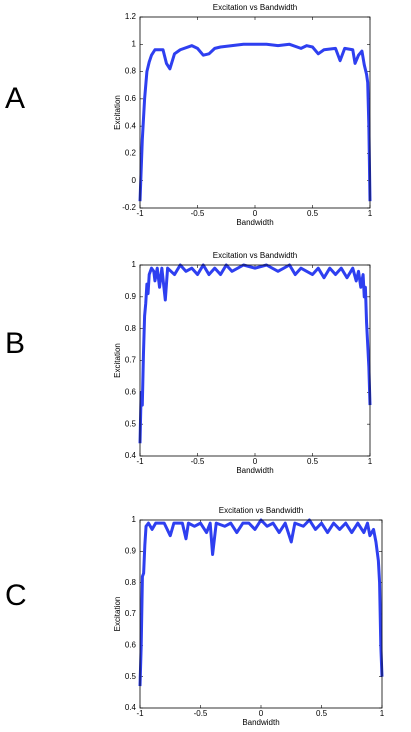 The width and height of the screenshot is (411, 732). Describe the element at coordinates (16, 595) in the screenshot. I see `panel-label: C` at that location.